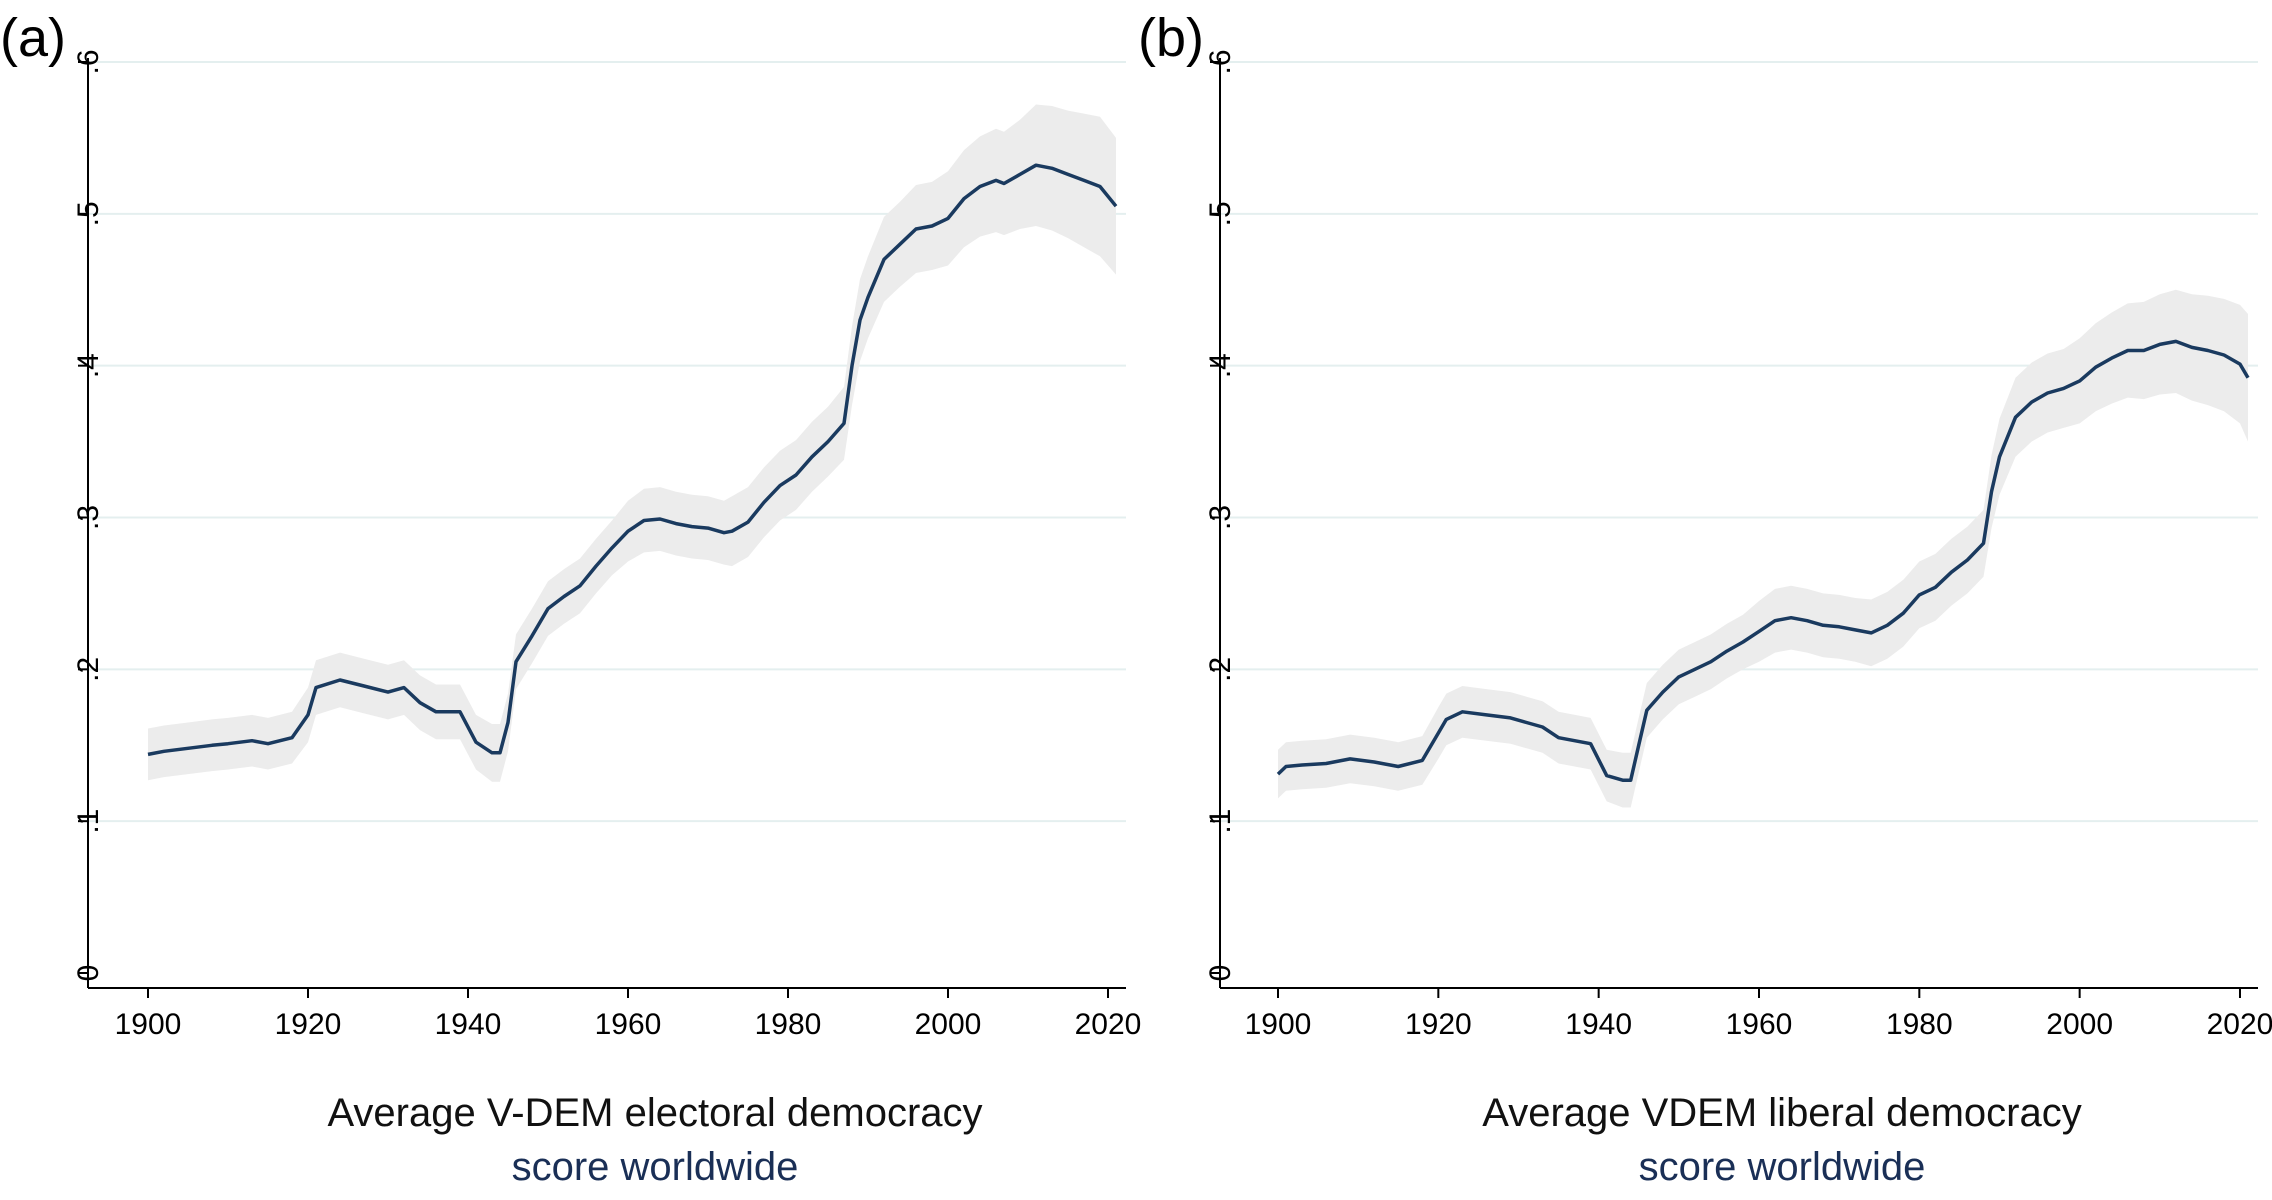 The image size is (2272, 1200). I want to click on panel-label: (b), so click(1171, 38).